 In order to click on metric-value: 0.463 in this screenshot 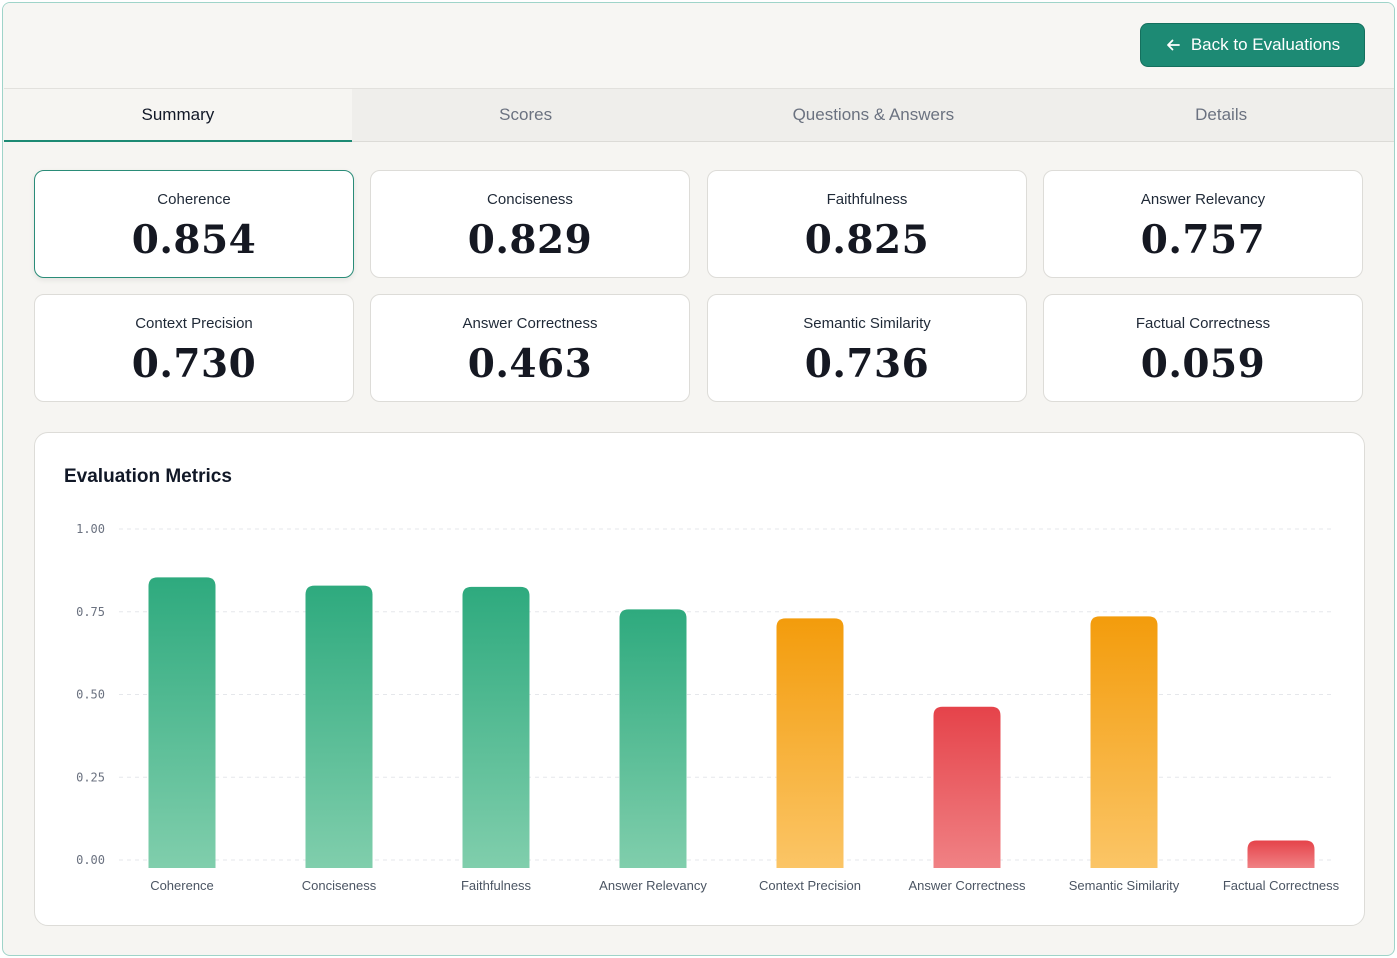, I will do `click(530, 364)`.